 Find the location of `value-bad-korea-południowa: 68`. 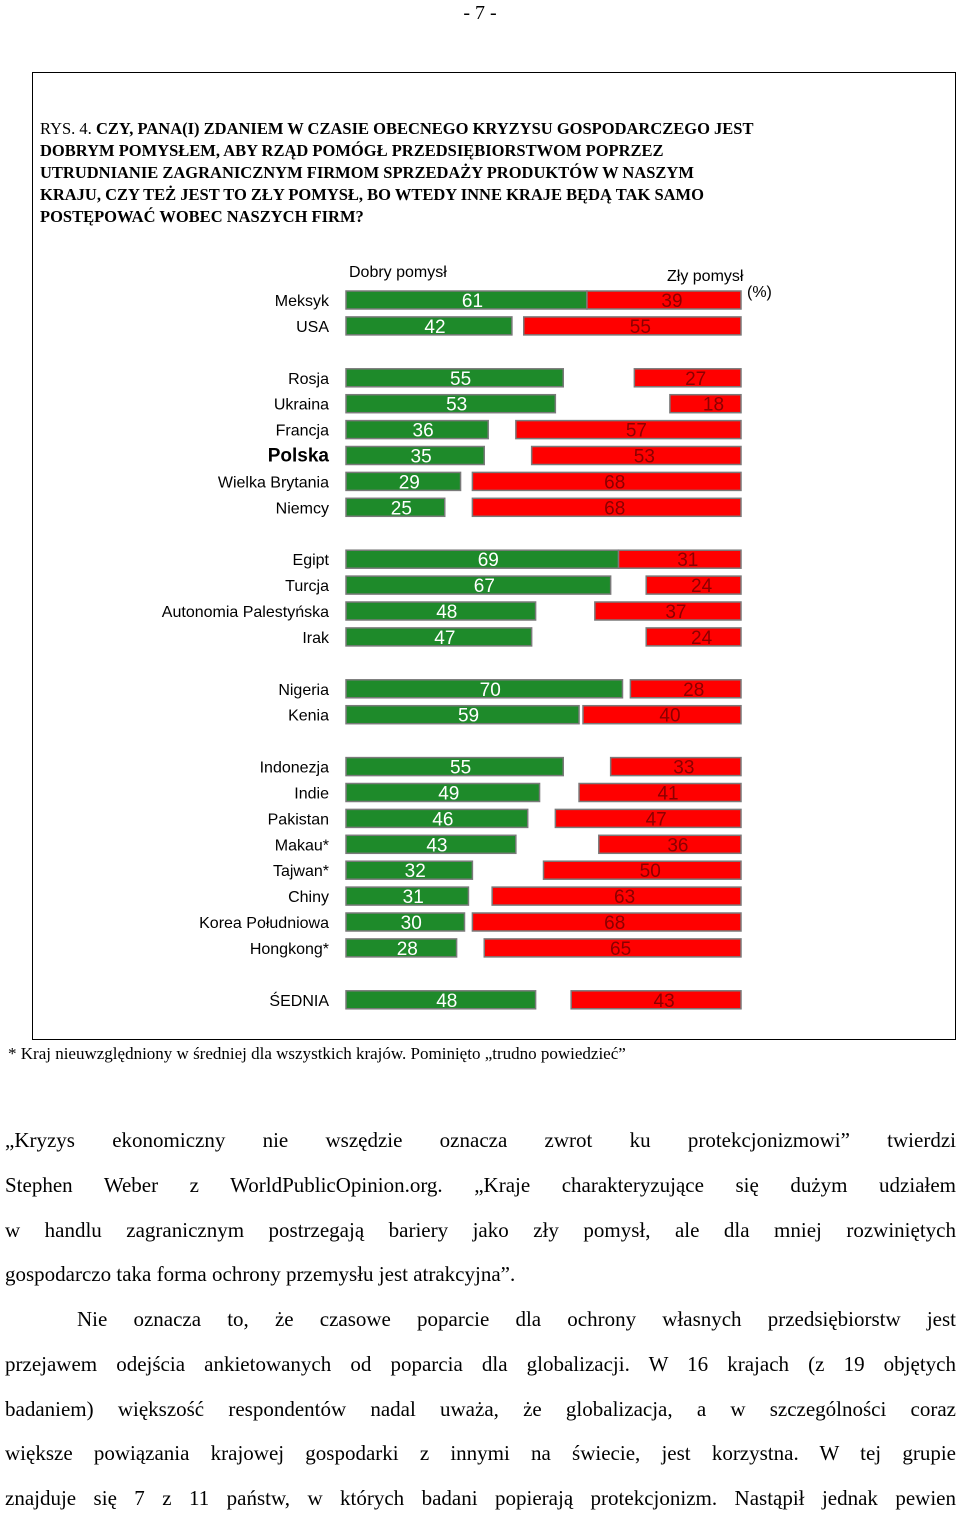

value-bad-korea-południowa: 68 is located at coordinates (614, 923).